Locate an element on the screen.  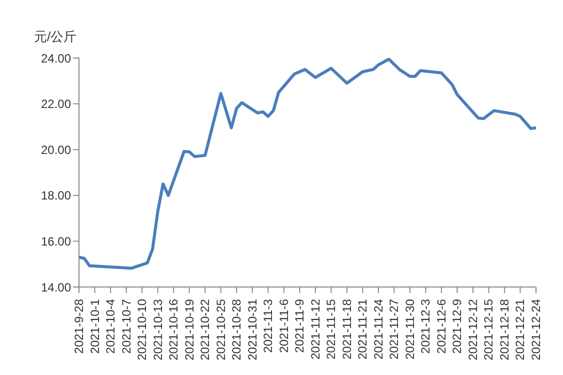
x-tick-label: 2021-11-21 is located at coordinates (363, 329).